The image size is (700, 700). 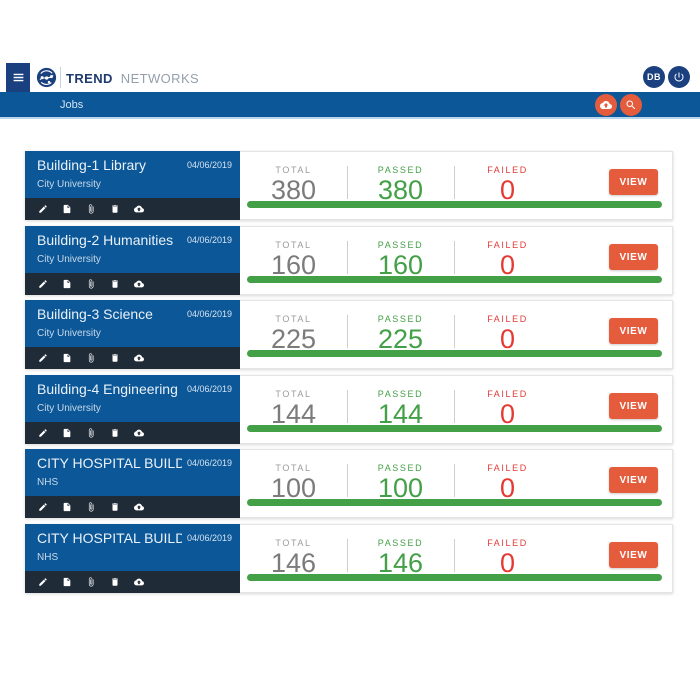 What do you see at coordinates (606, 105) in the screenshot?
I see `cloud-sync-button` at bounding box center [606, 105].